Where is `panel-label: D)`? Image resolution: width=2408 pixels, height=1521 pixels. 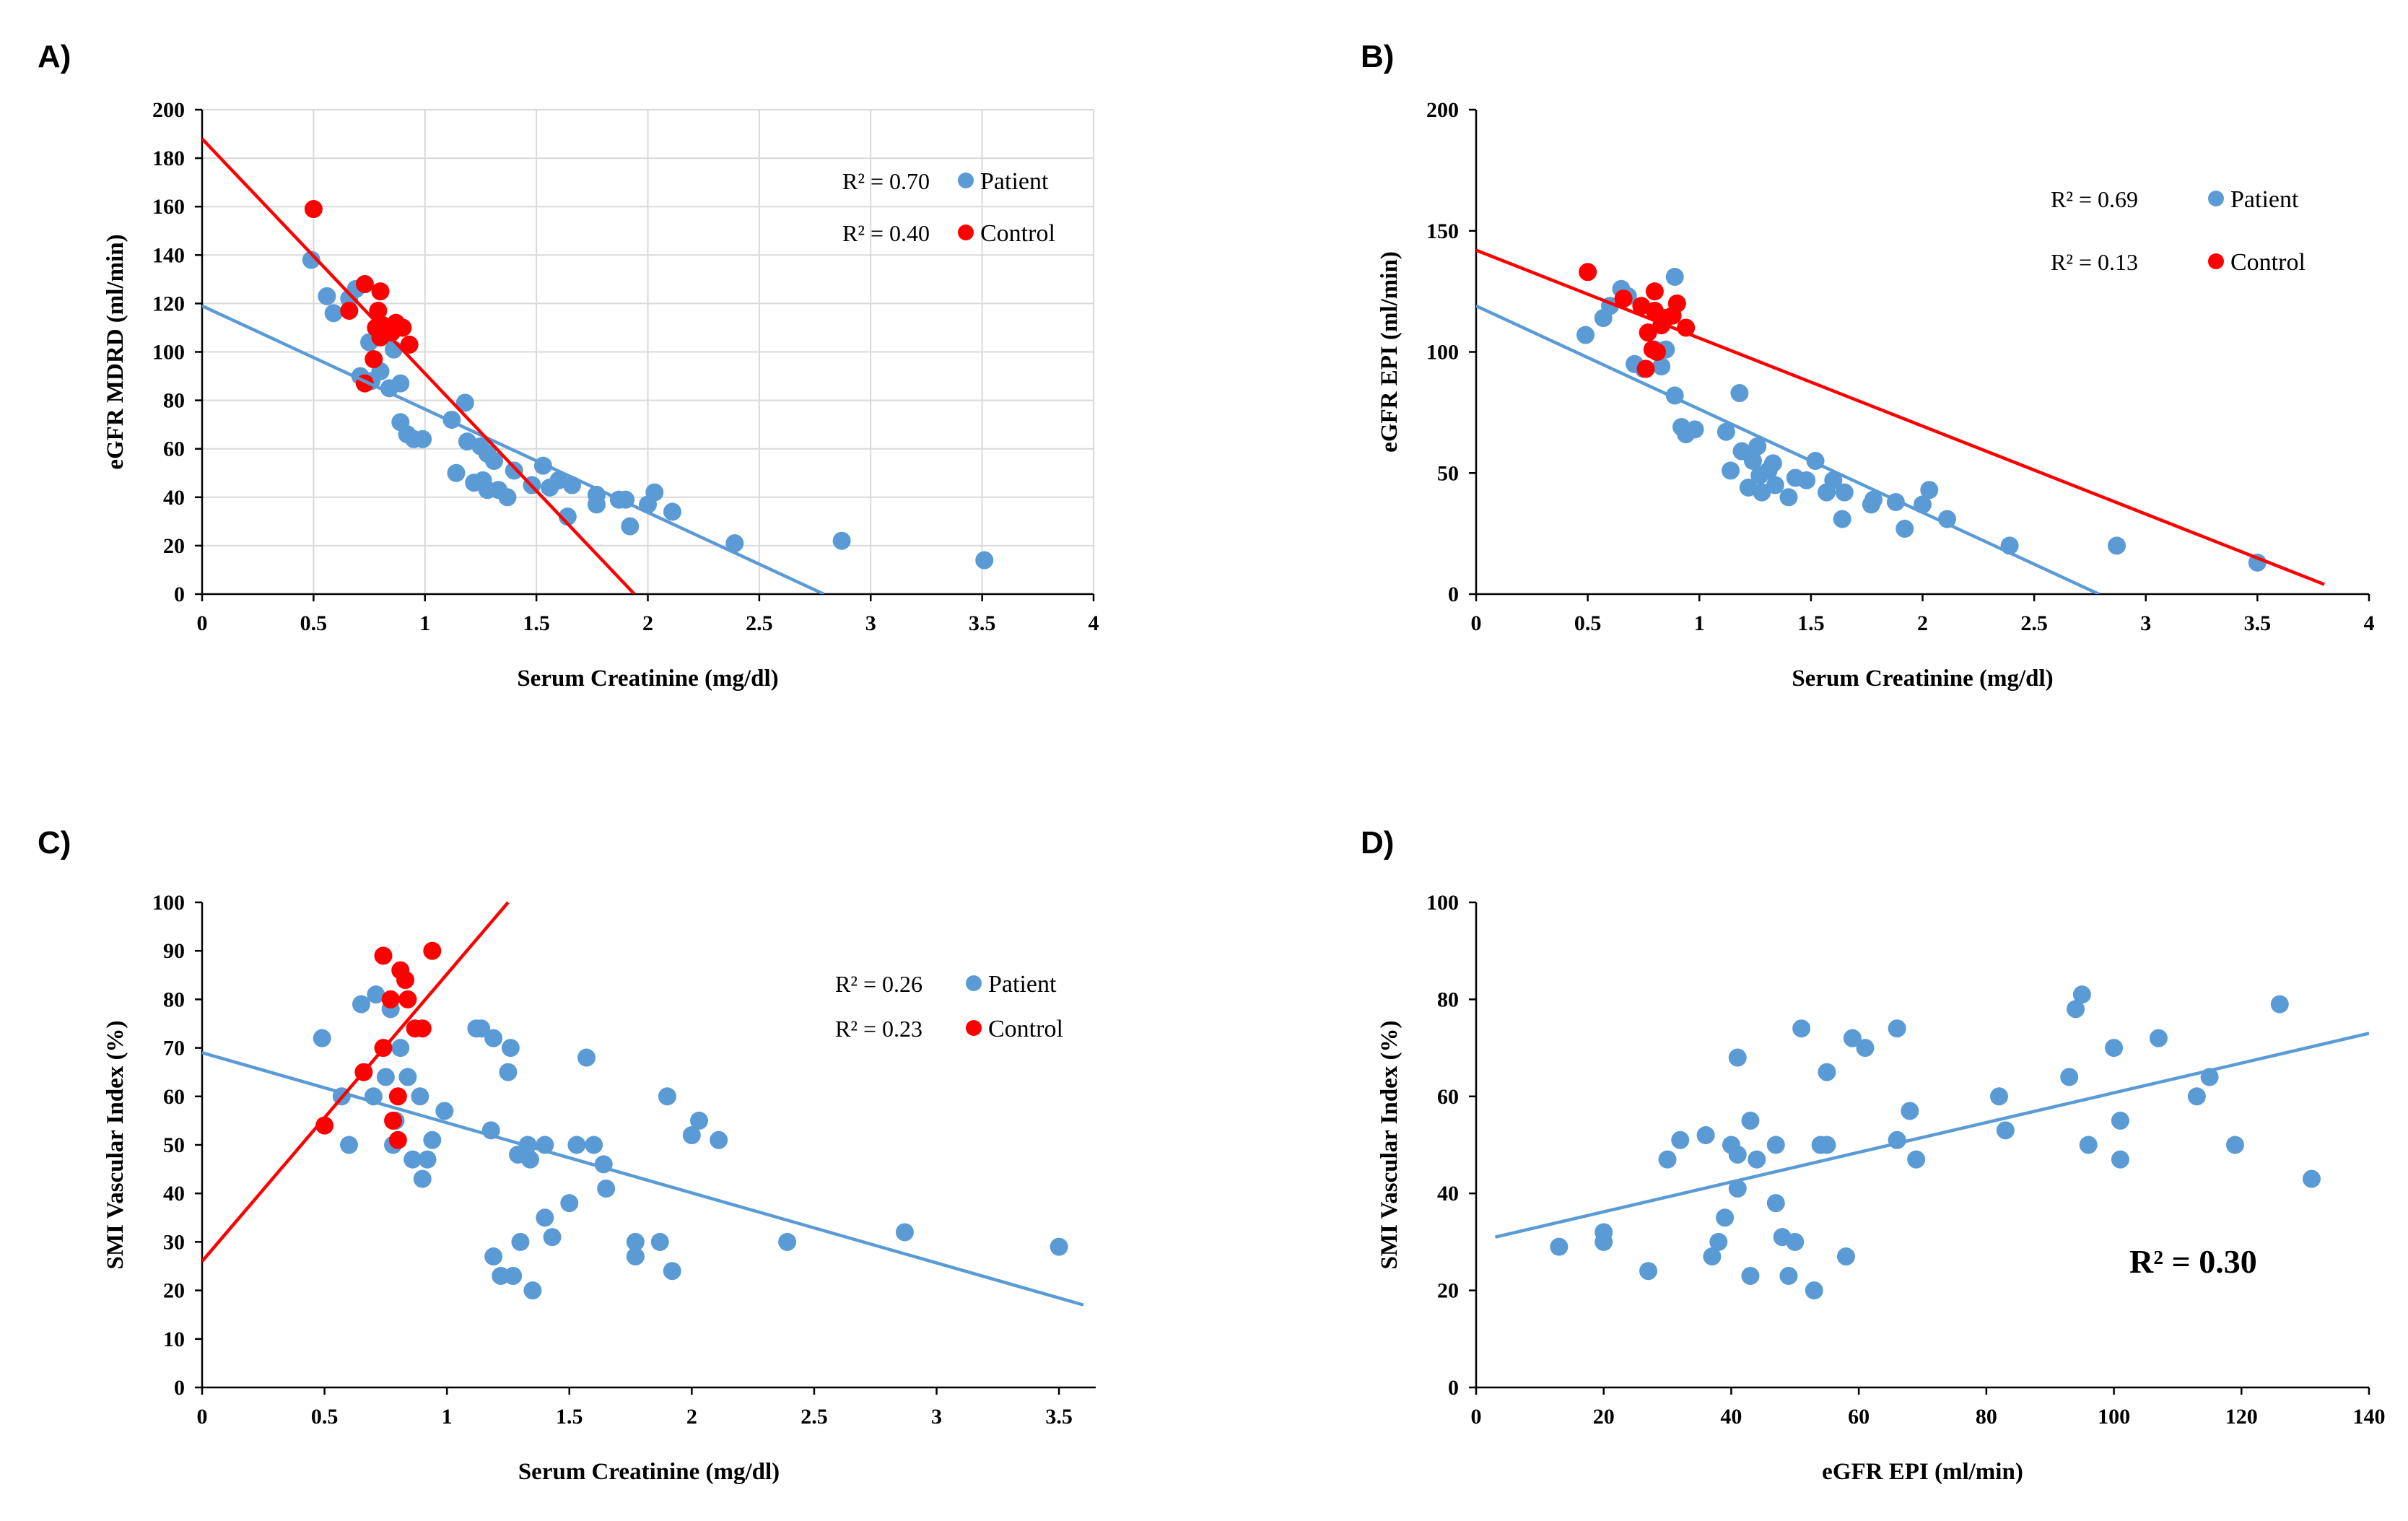
panel-label: D) is located at coordinates (1377, 842).